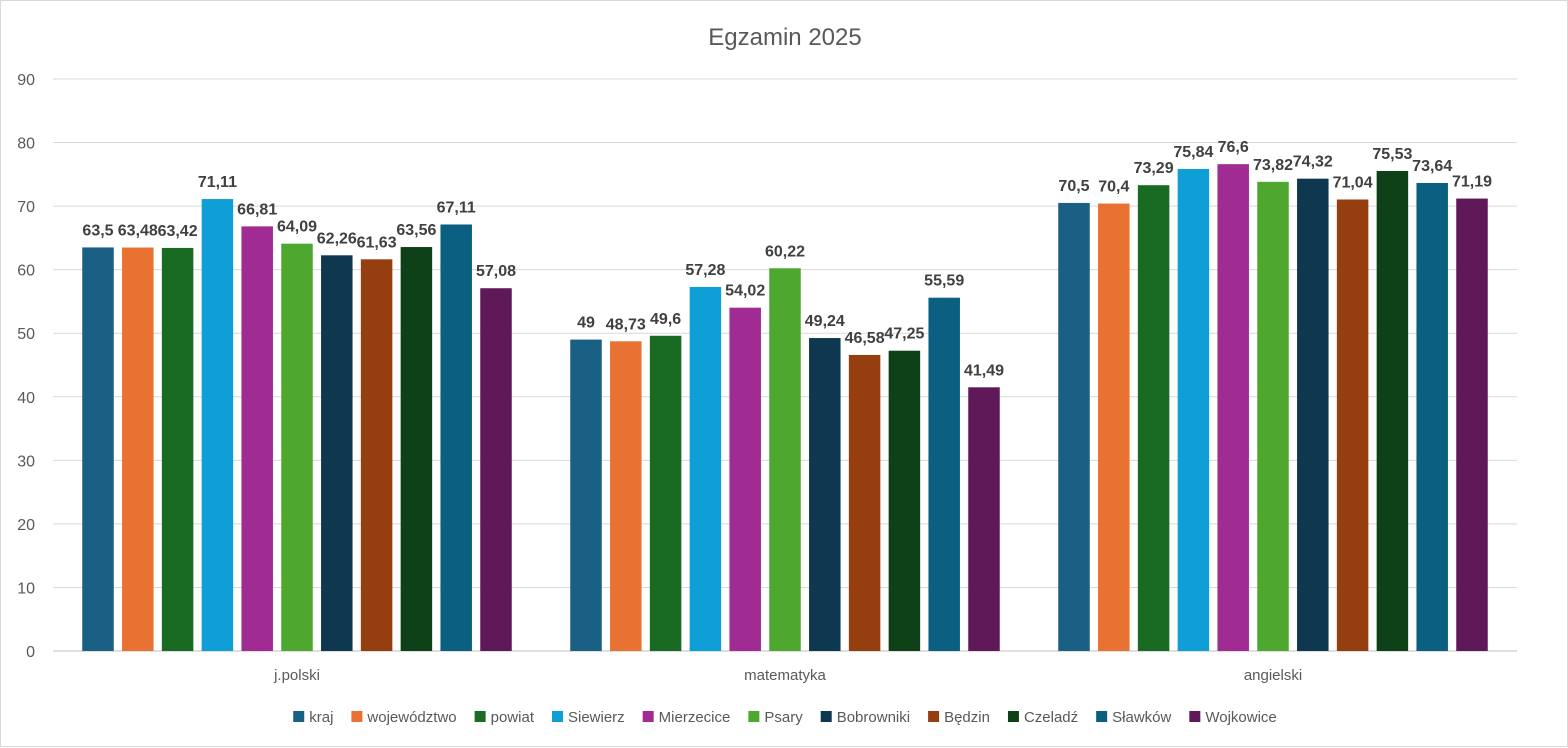  I want to click on legend-label: Bobrowniki, so click(873, 717).